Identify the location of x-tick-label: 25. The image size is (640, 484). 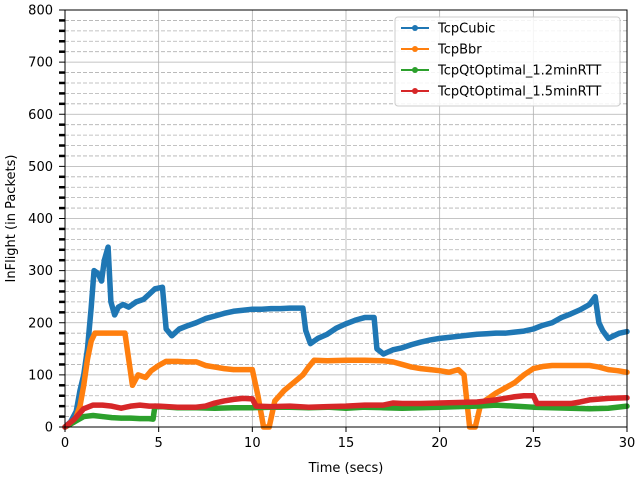
(533, 443).